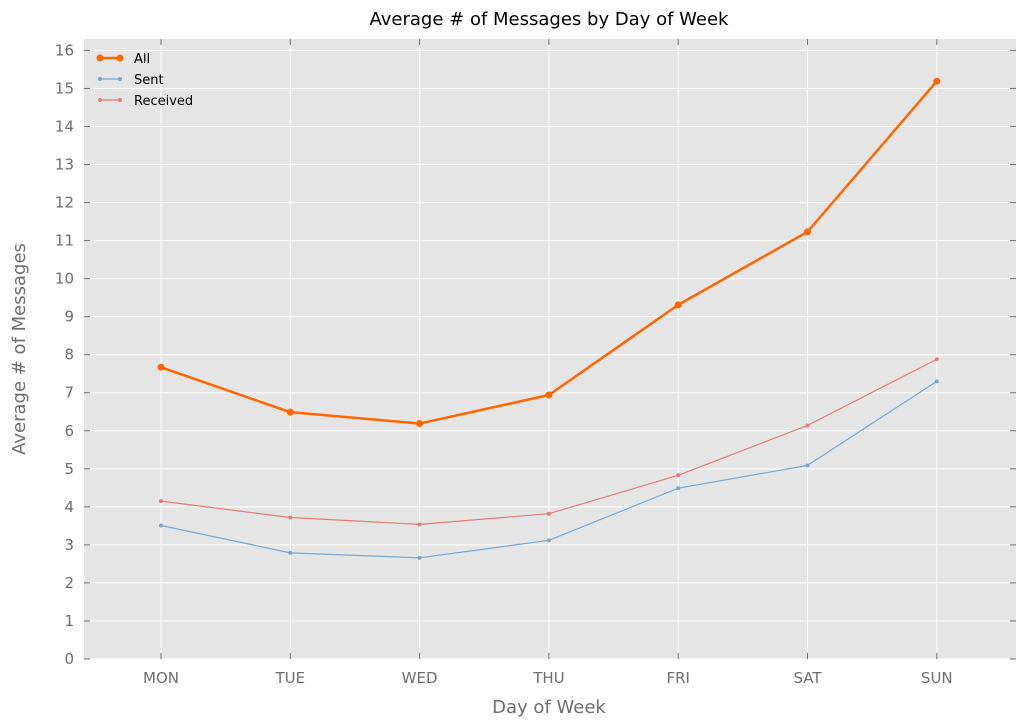 This screenshot has width=1024, height=727. Describe the element at coordinates (131, 80) in the screenshot. I see `legend-item-sent: Sent` at that location.